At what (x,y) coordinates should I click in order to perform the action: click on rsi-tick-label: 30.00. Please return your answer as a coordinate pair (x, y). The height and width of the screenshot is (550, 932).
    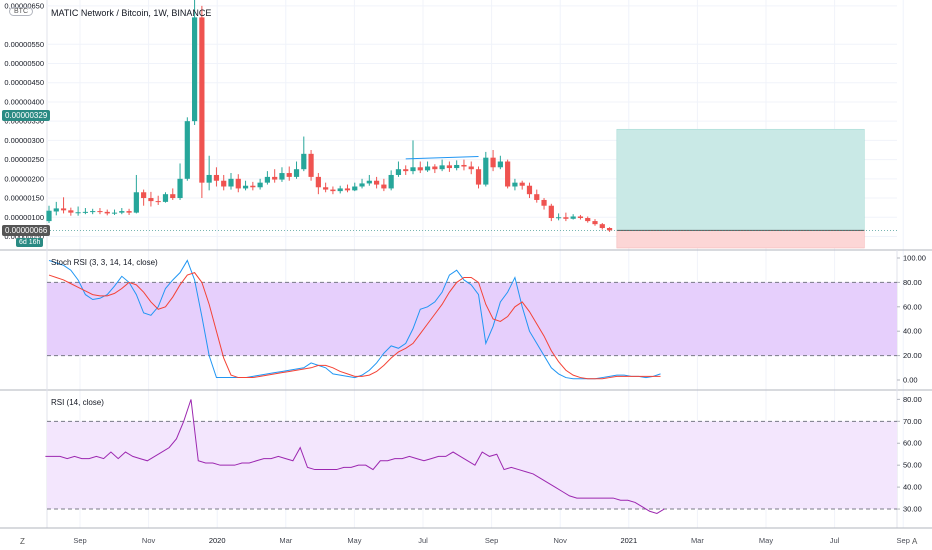
    Looking at the image, I should click on (912, 509).